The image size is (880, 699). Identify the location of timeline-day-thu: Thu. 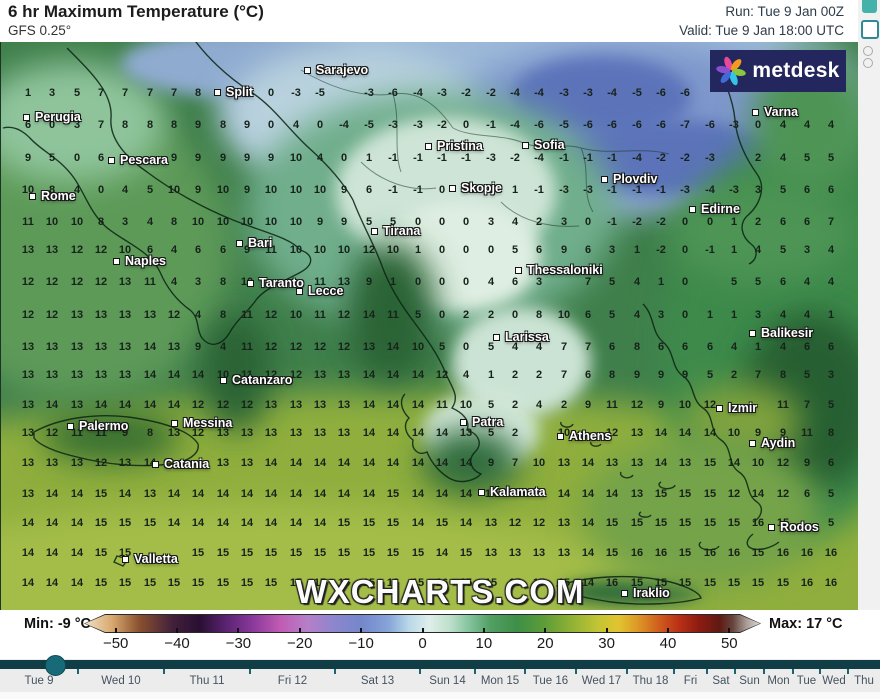
(864, 681).